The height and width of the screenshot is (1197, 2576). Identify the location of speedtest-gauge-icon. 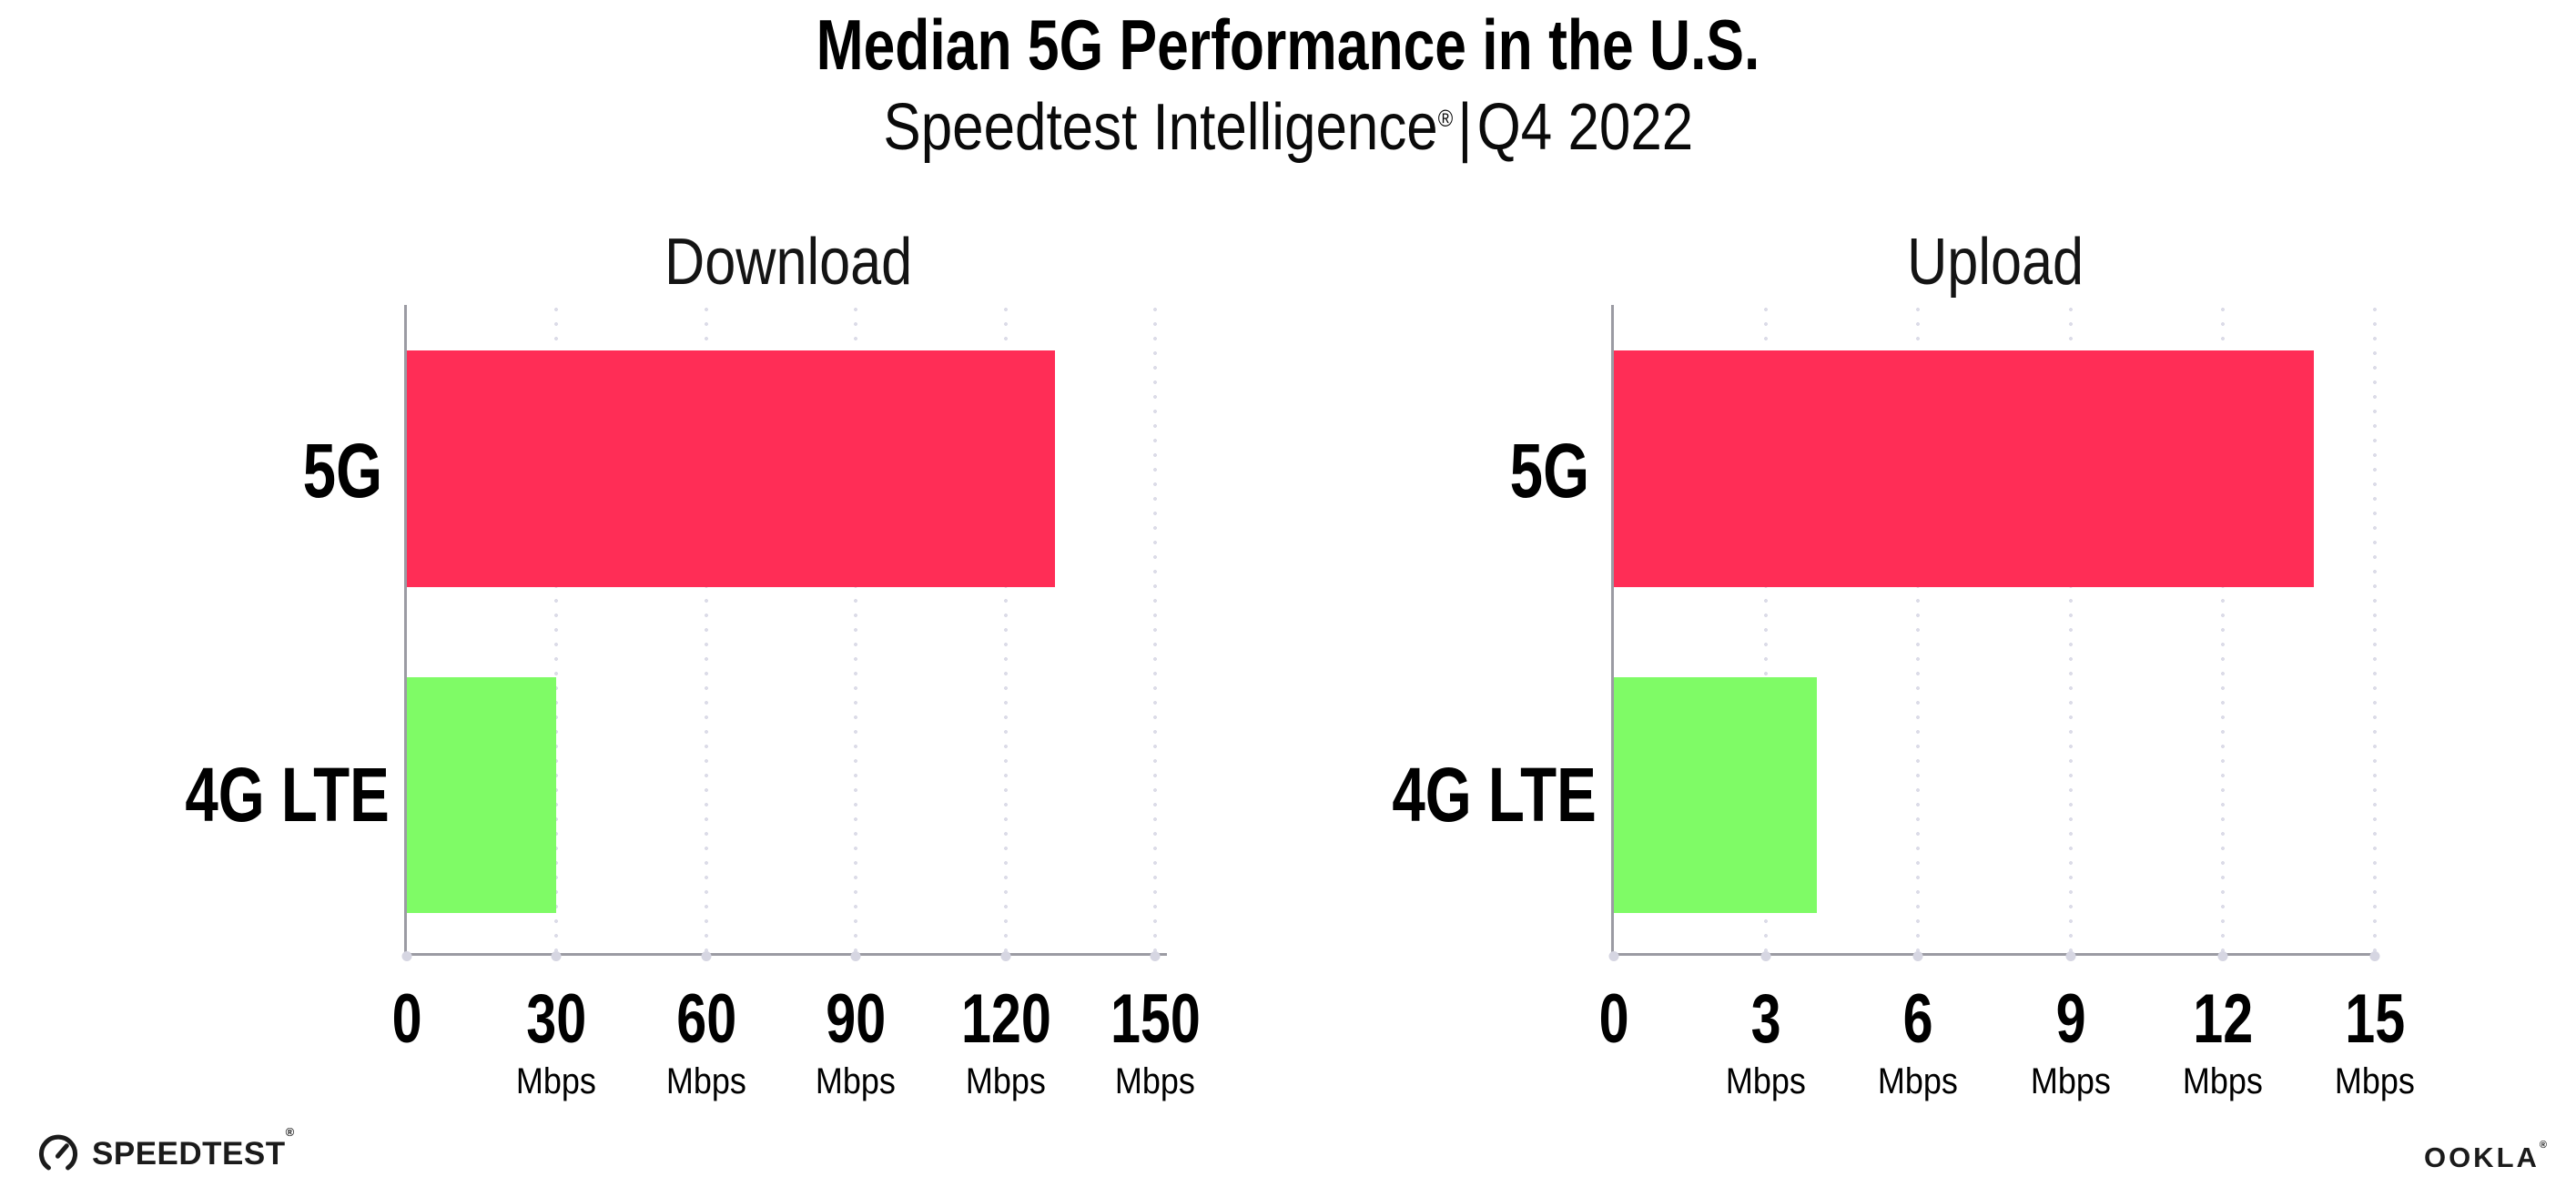
(58, 1153).